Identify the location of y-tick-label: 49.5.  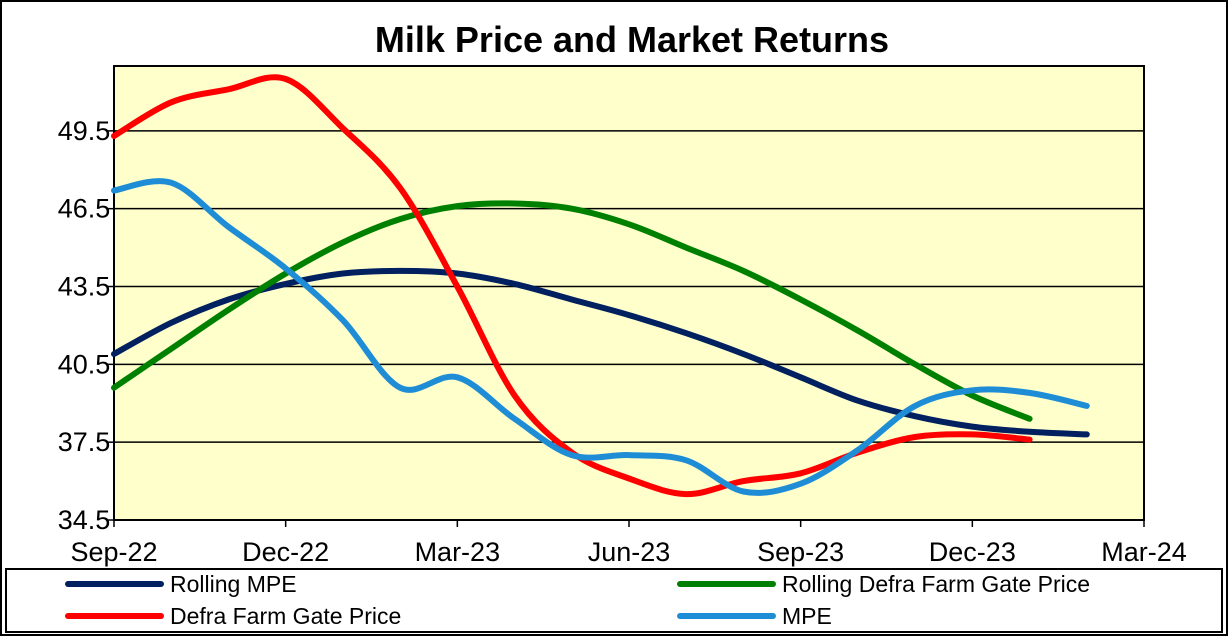
(84, 131).